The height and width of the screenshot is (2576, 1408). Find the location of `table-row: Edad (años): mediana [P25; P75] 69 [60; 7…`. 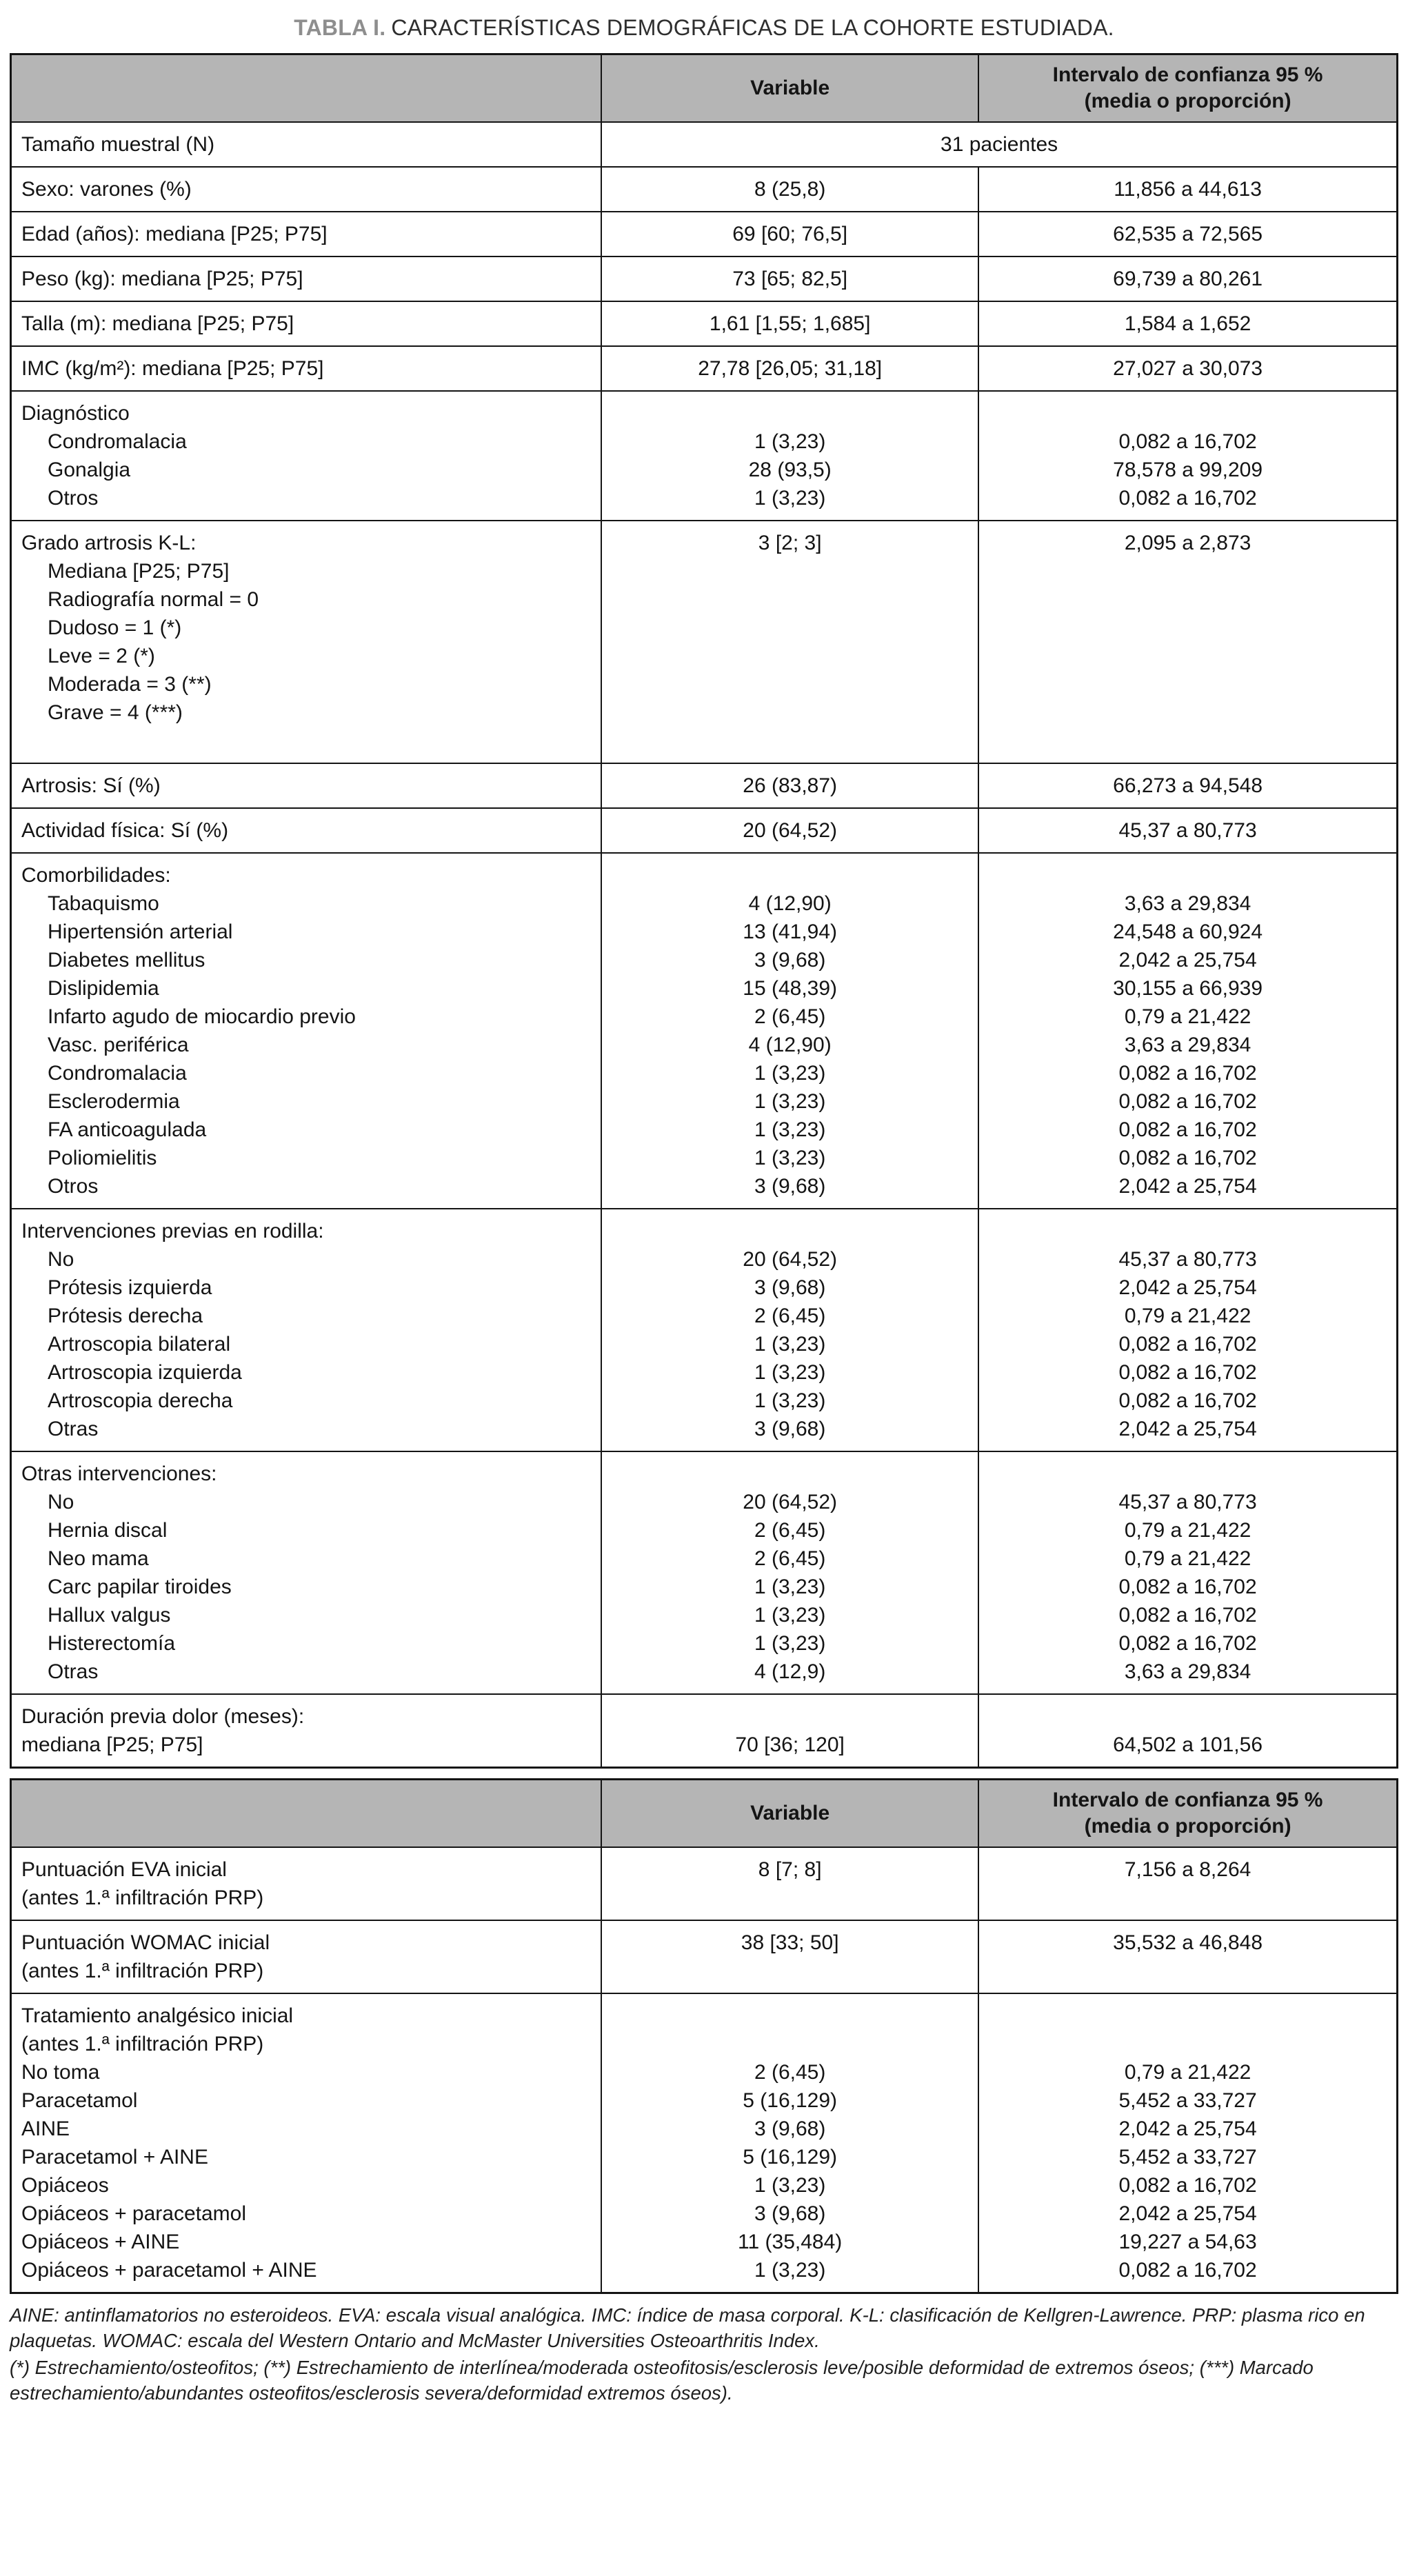

table-row: Edad (años): mediana [P25; P75] 69 [60; 7… is located at coordinates (704, 234).